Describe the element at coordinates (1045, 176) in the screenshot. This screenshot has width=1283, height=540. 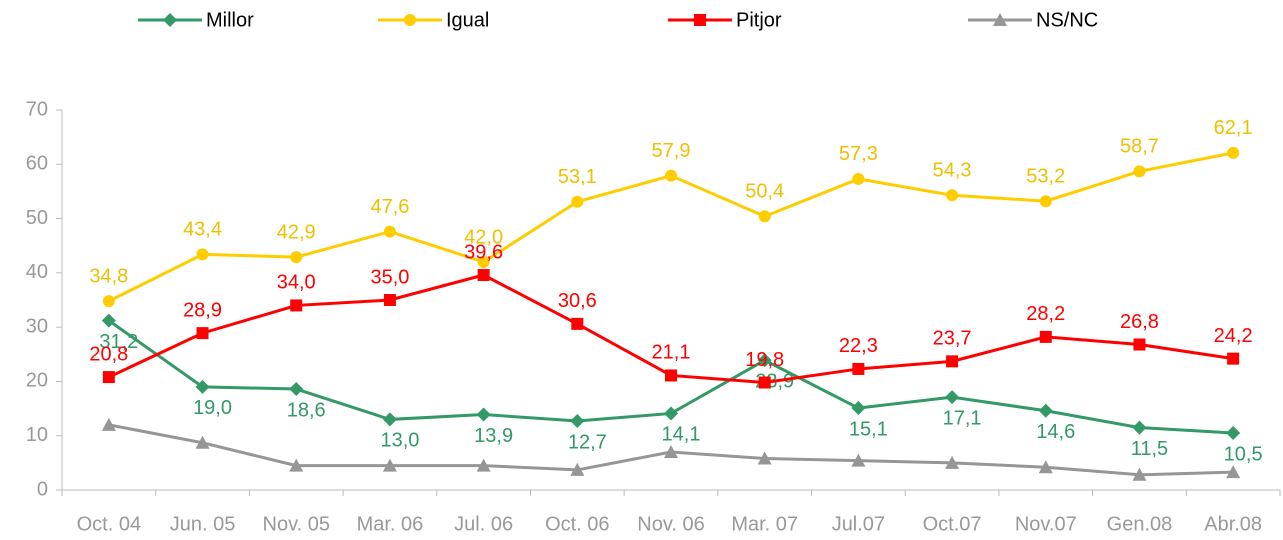
I see `data-label: 53,2` at that location.